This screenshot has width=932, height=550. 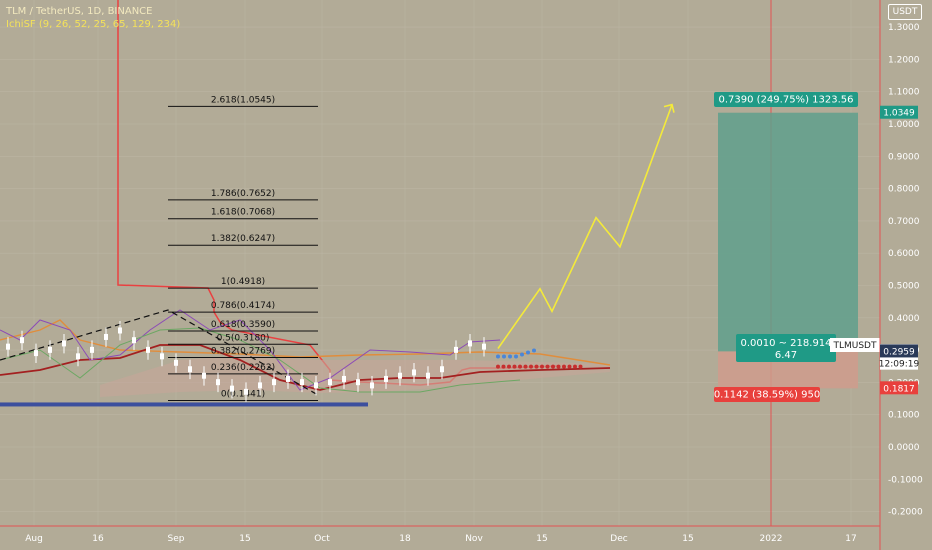 I want to click on fib-label: 1.786(0.7652), so click(x=243, y=194).